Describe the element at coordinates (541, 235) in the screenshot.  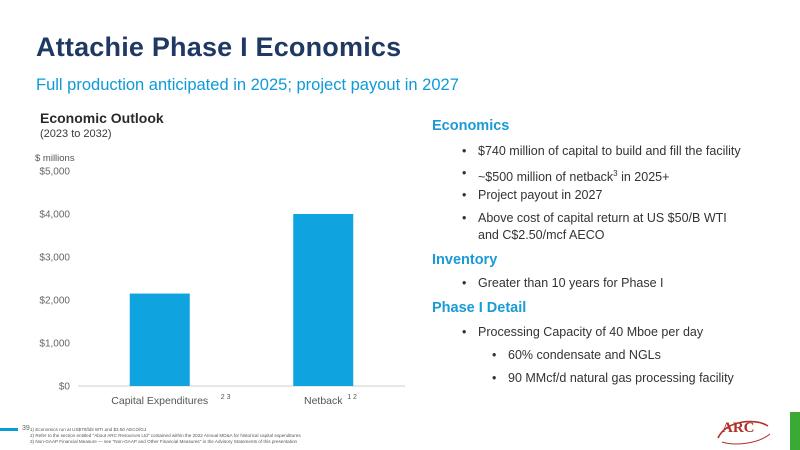
I see `economics-bullet-continuation: and C$2.50/mcf AECO` at that location.